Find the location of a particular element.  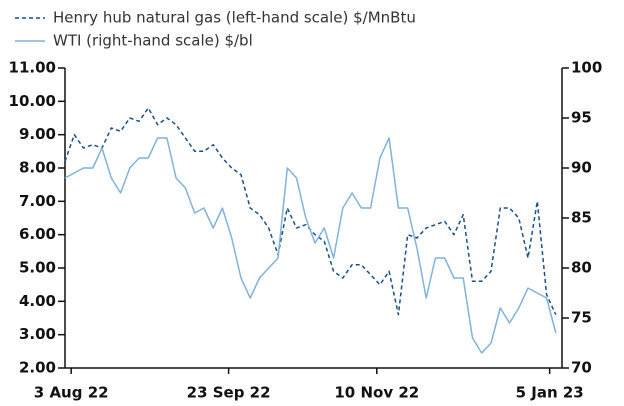

y-tick-label: 4.00 is located at coordinates (37, 301).